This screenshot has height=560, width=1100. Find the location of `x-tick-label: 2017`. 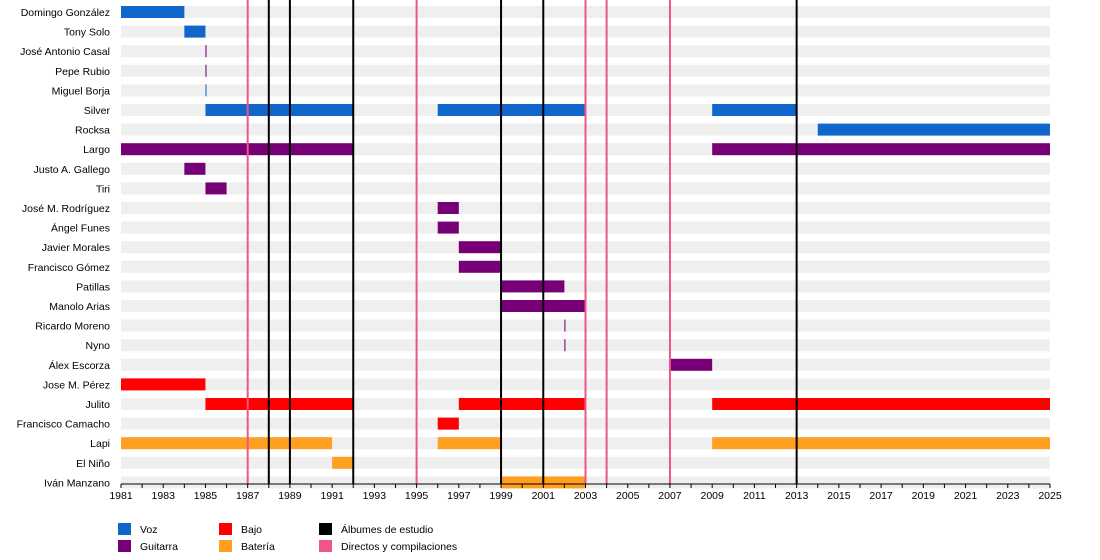

x-tick-label: 2017 is located at coordinates (881, 496).